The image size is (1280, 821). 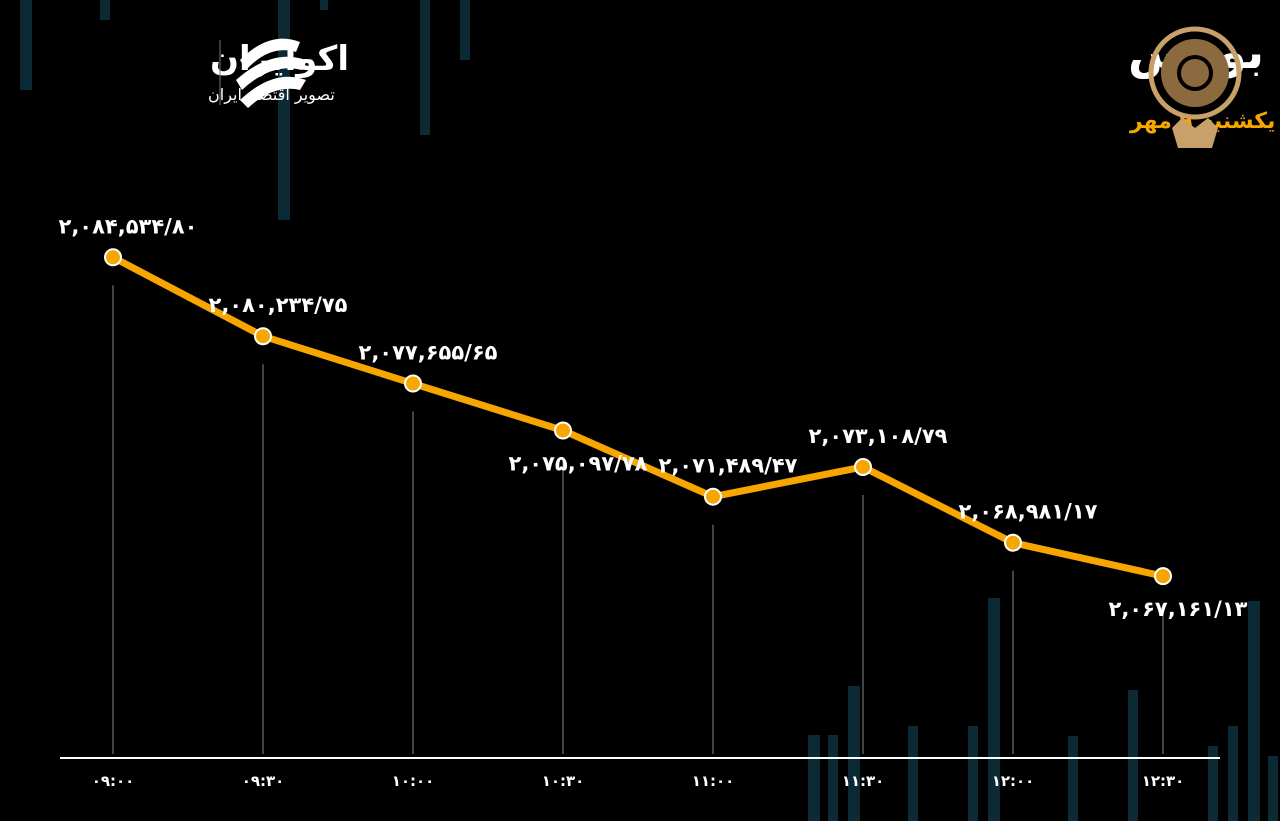 I want to click on x-tick-label: ۱۲:۰۰, so click(x=1013, y=781).